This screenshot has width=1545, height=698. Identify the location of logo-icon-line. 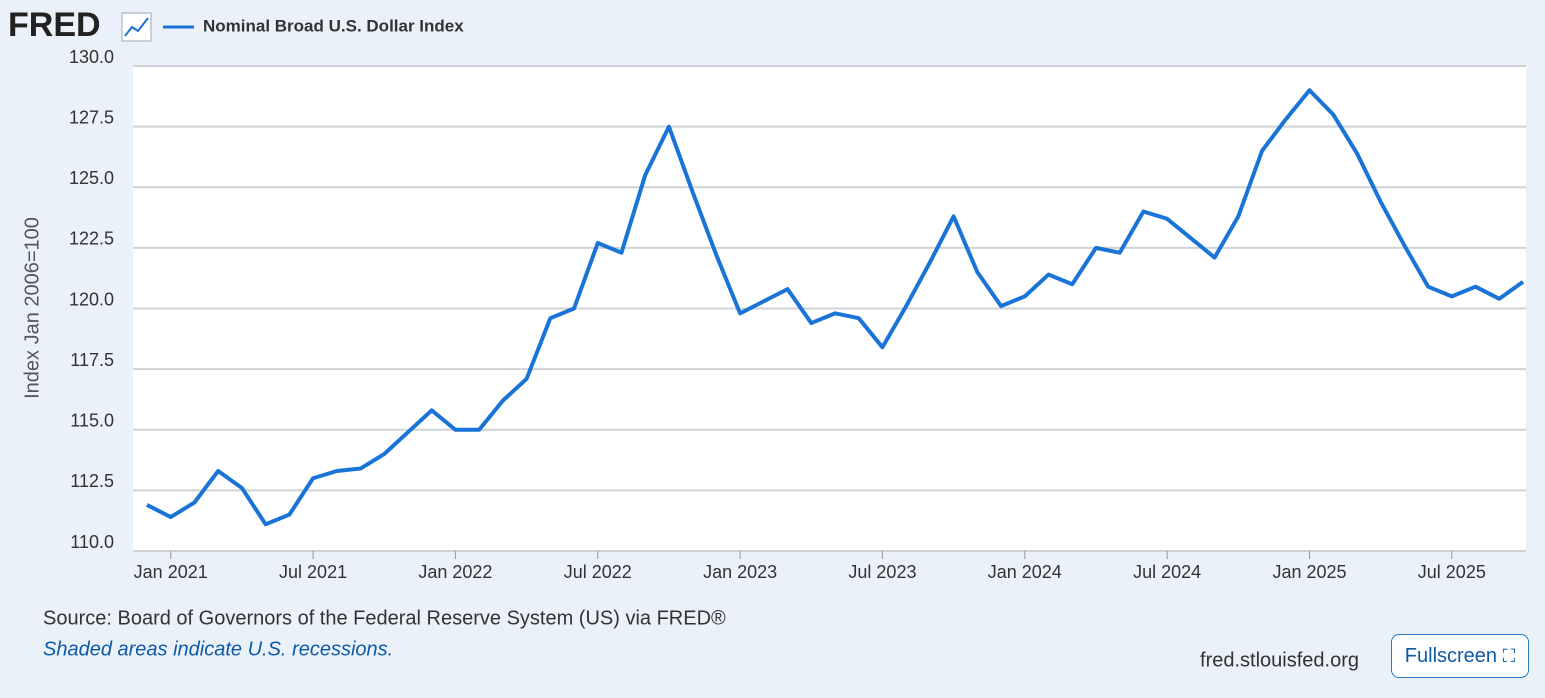
(136, 27).